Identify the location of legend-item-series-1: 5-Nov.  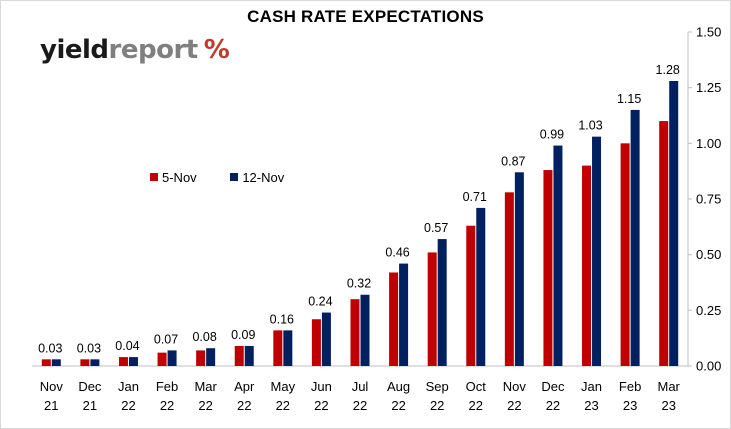
(173, 177).